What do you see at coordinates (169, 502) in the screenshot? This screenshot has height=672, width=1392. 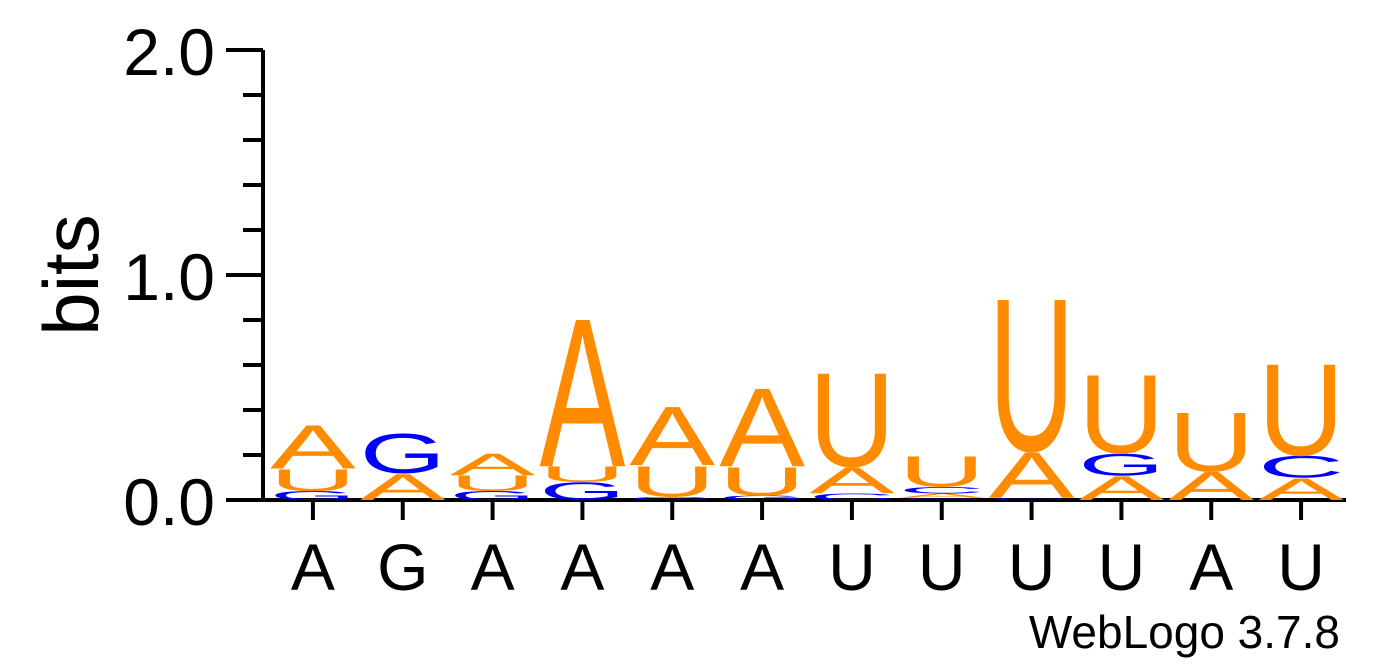 I see `y-tick-label: 0.0` at bounding box center [169, 502].